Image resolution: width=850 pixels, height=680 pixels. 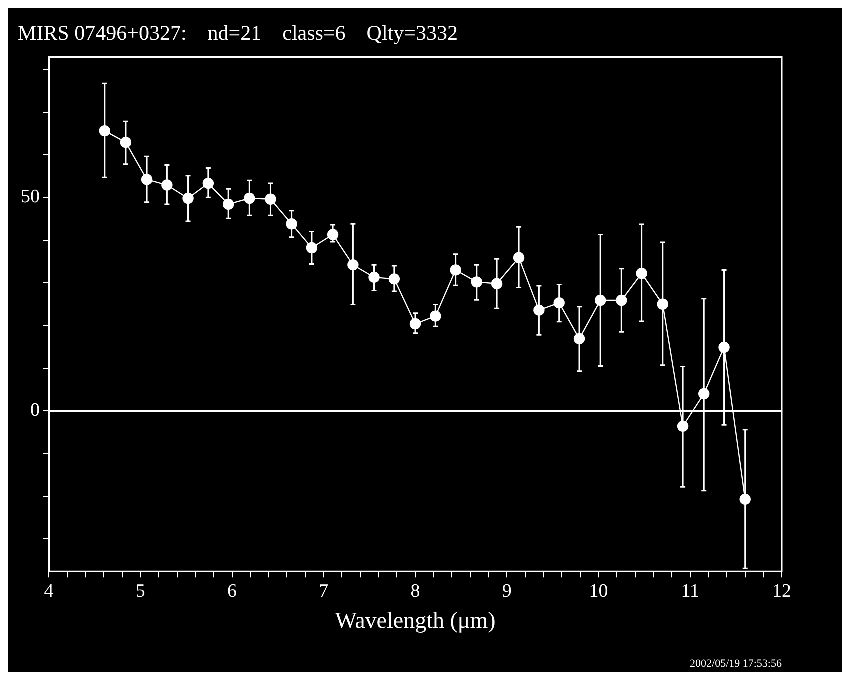 I want to click on x-axis-title: Wavelength (μm), so click(x=415, y=621).